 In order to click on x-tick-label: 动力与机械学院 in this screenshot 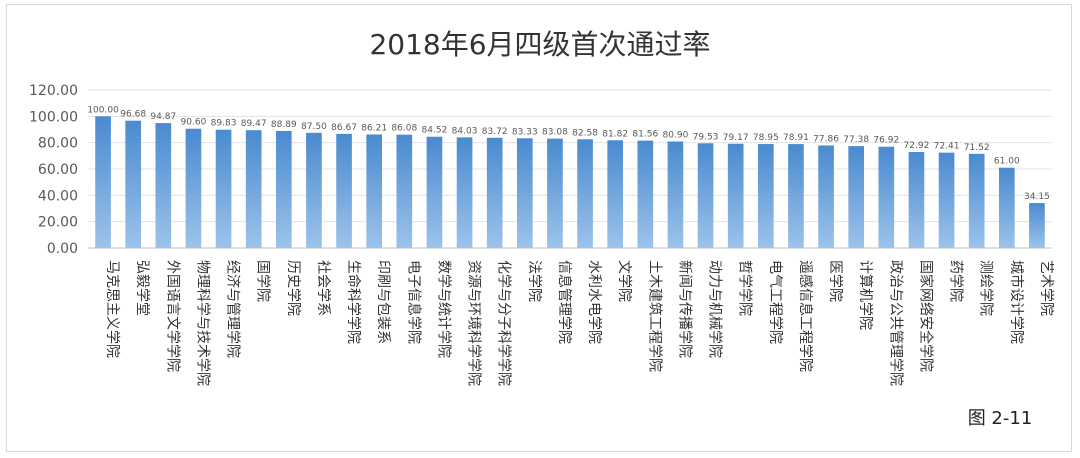, I will do `click(715, 309)`.